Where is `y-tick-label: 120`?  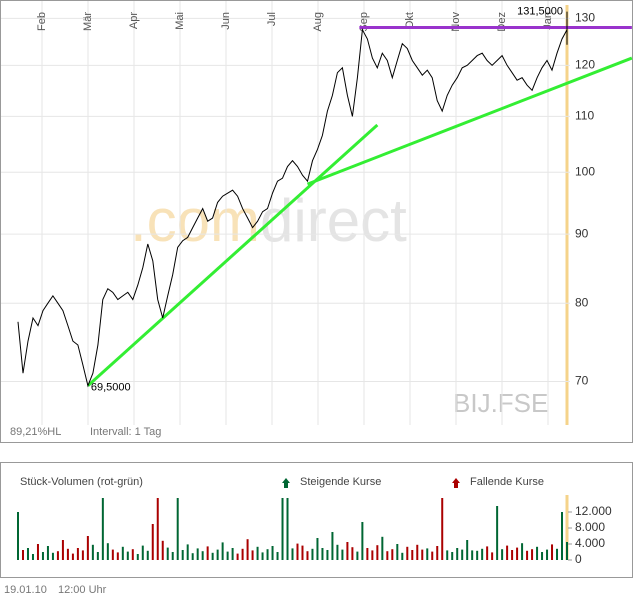 y-tick-label: 120 is located at coordinates (585, 65).